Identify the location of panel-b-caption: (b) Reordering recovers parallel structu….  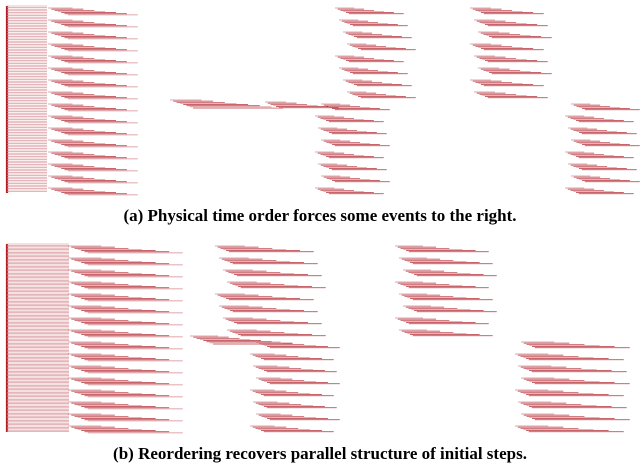
(320, 453).